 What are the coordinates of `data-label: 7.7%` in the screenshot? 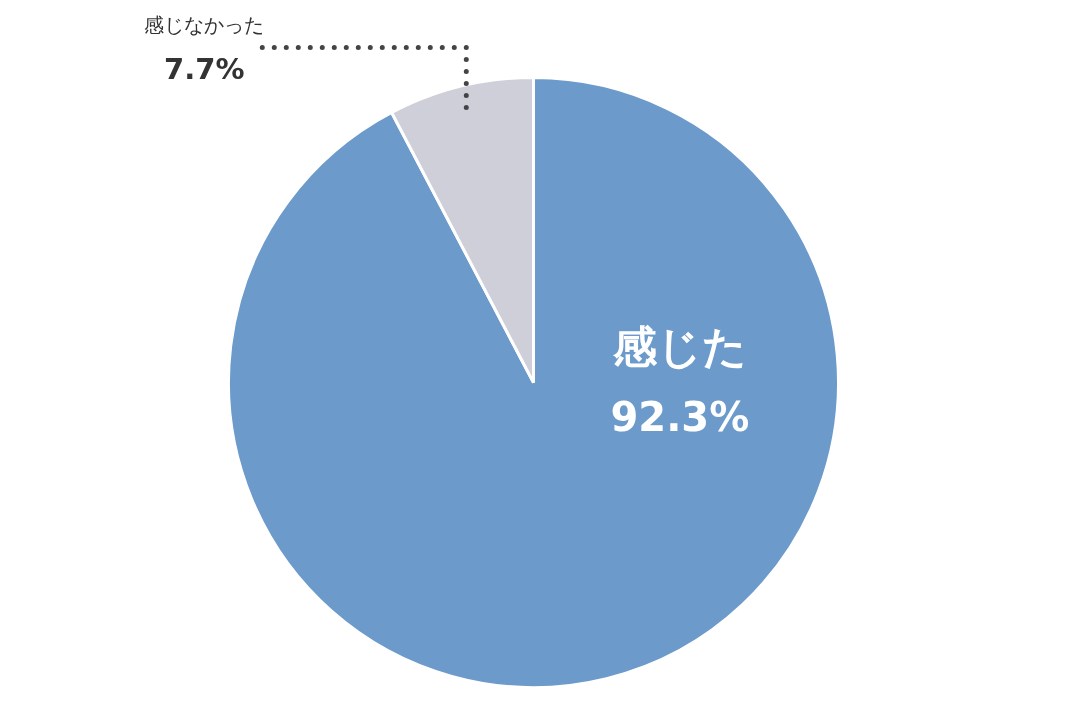 It's located at (204, 68).